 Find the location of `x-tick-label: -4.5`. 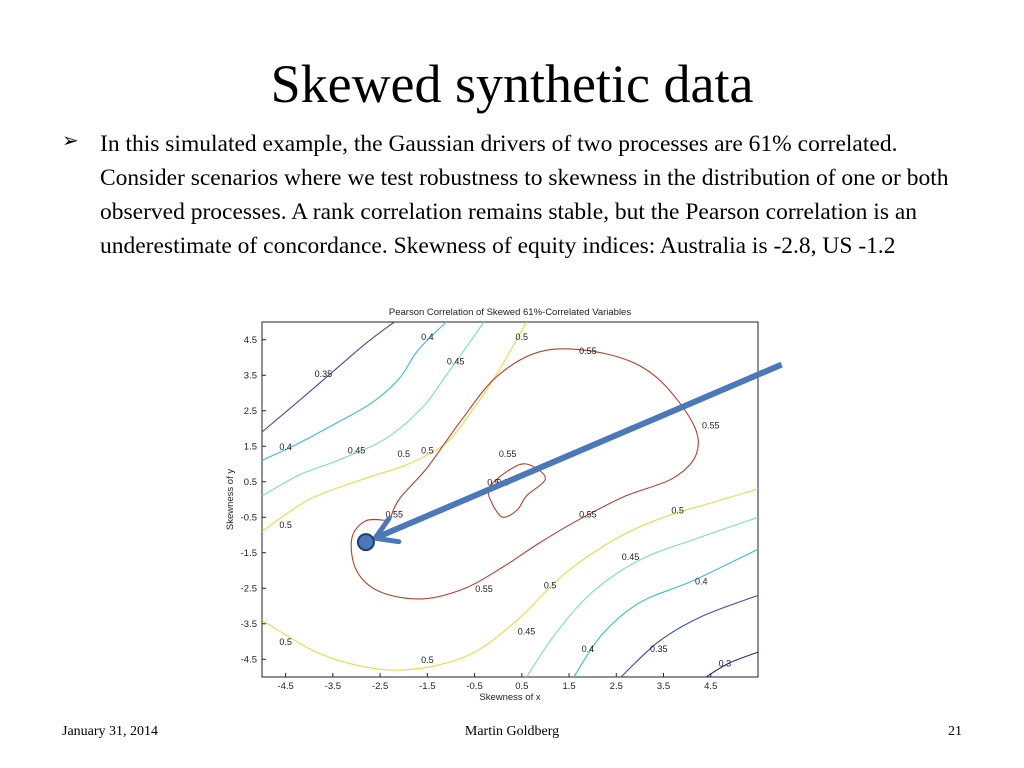

x-tick-label: -4.5 is located at coordinates (285, 686).